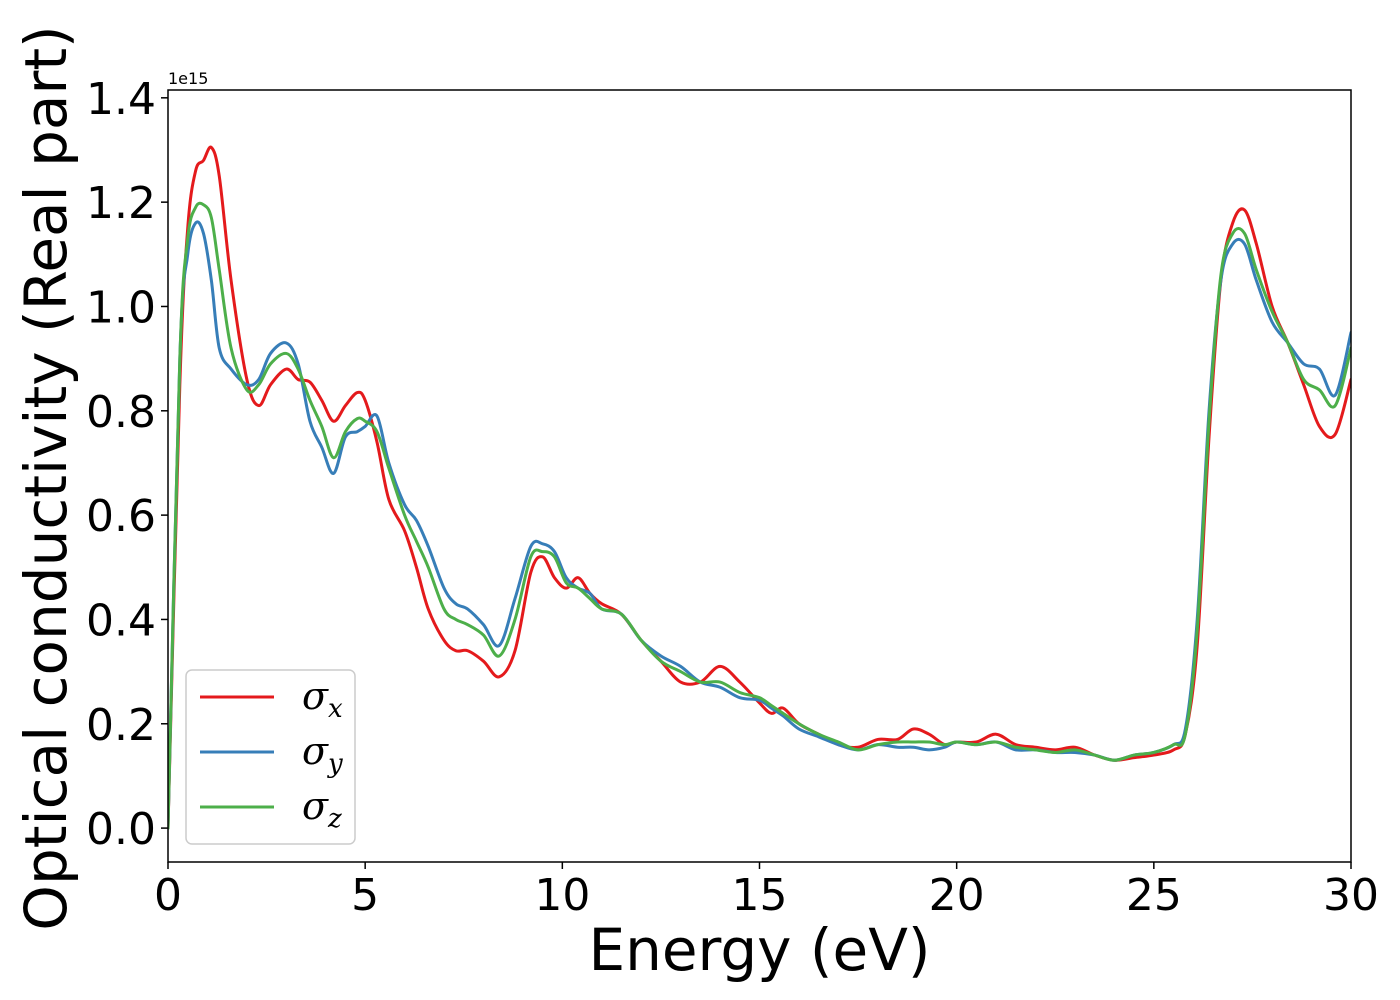 The image size is (1400, 1000). I want to click on y-tick-label: 0.6, so click(121, 516).